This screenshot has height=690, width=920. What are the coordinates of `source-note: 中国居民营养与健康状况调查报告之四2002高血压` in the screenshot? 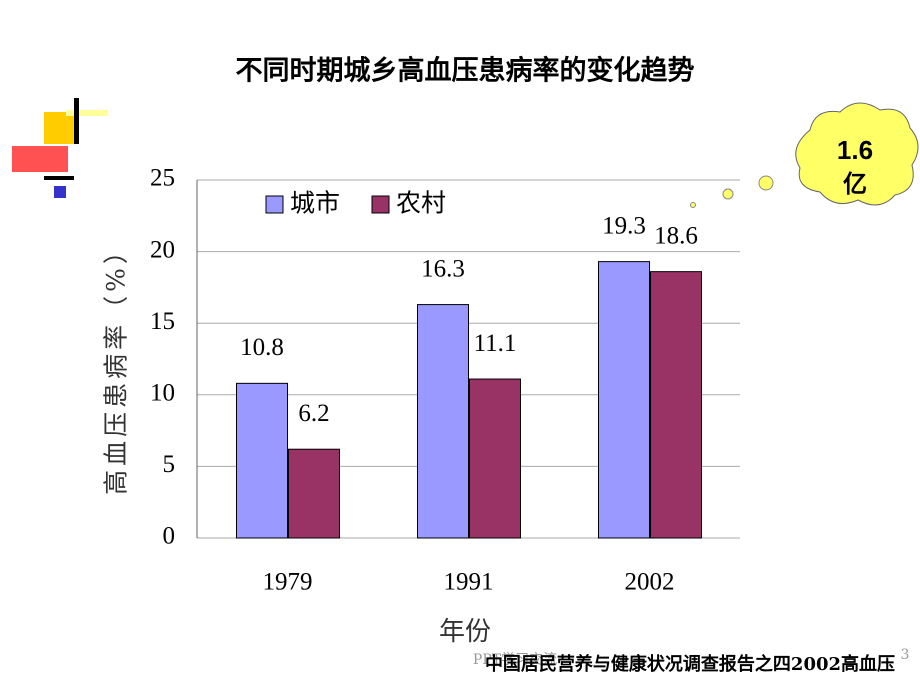 It's located at (690, 664).